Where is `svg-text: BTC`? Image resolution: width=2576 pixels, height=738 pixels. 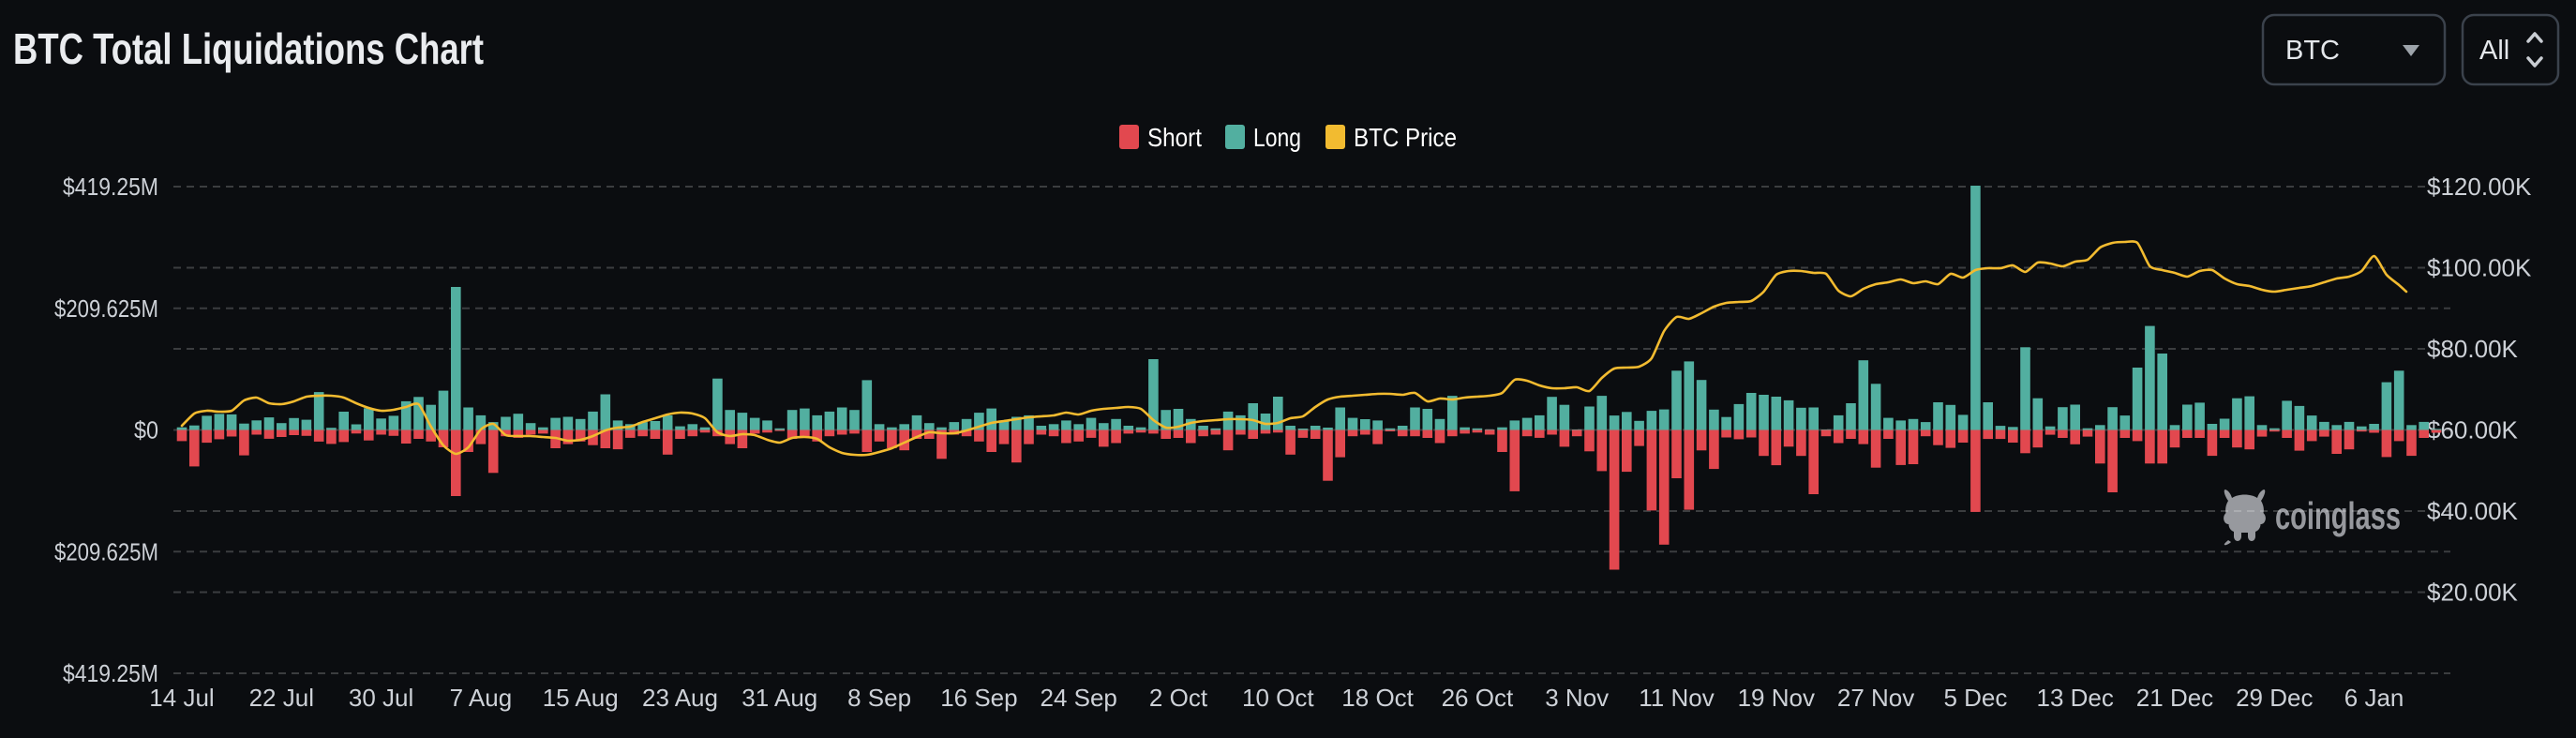 svg-text: BTC is located at coordinates (2312, 51).